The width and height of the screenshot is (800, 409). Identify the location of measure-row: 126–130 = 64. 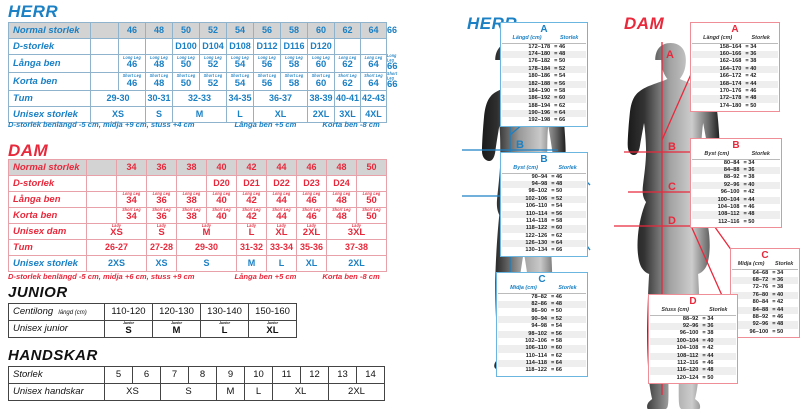
(544, 244).